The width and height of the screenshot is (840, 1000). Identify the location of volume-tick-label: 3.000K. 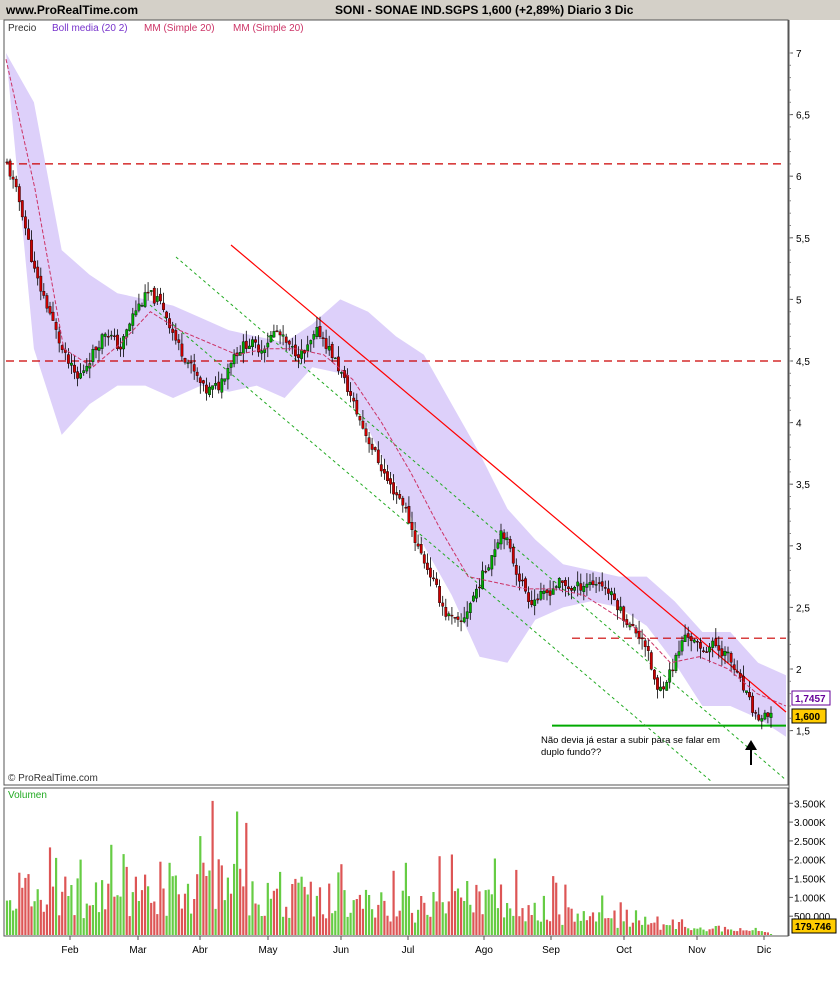
(810, 823).